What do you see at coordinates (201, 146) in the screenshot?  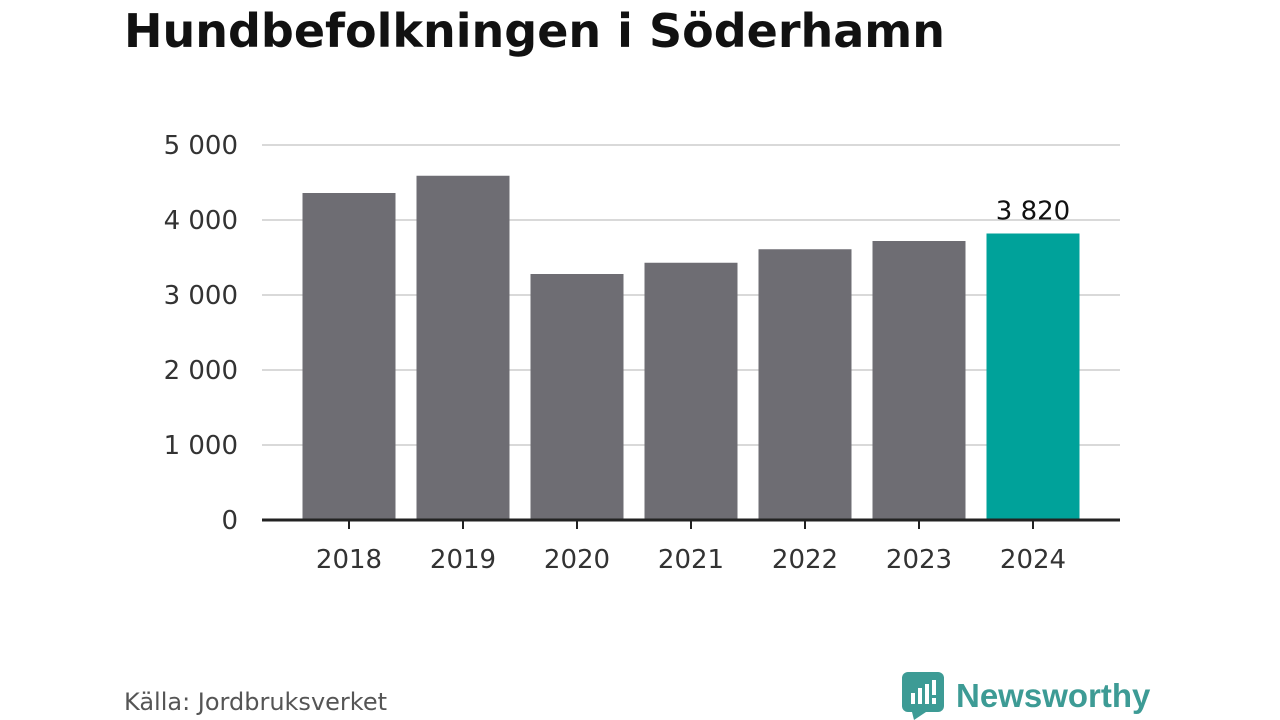 I see `y-tick-label: 5 000` at bounding box center [201, 146].